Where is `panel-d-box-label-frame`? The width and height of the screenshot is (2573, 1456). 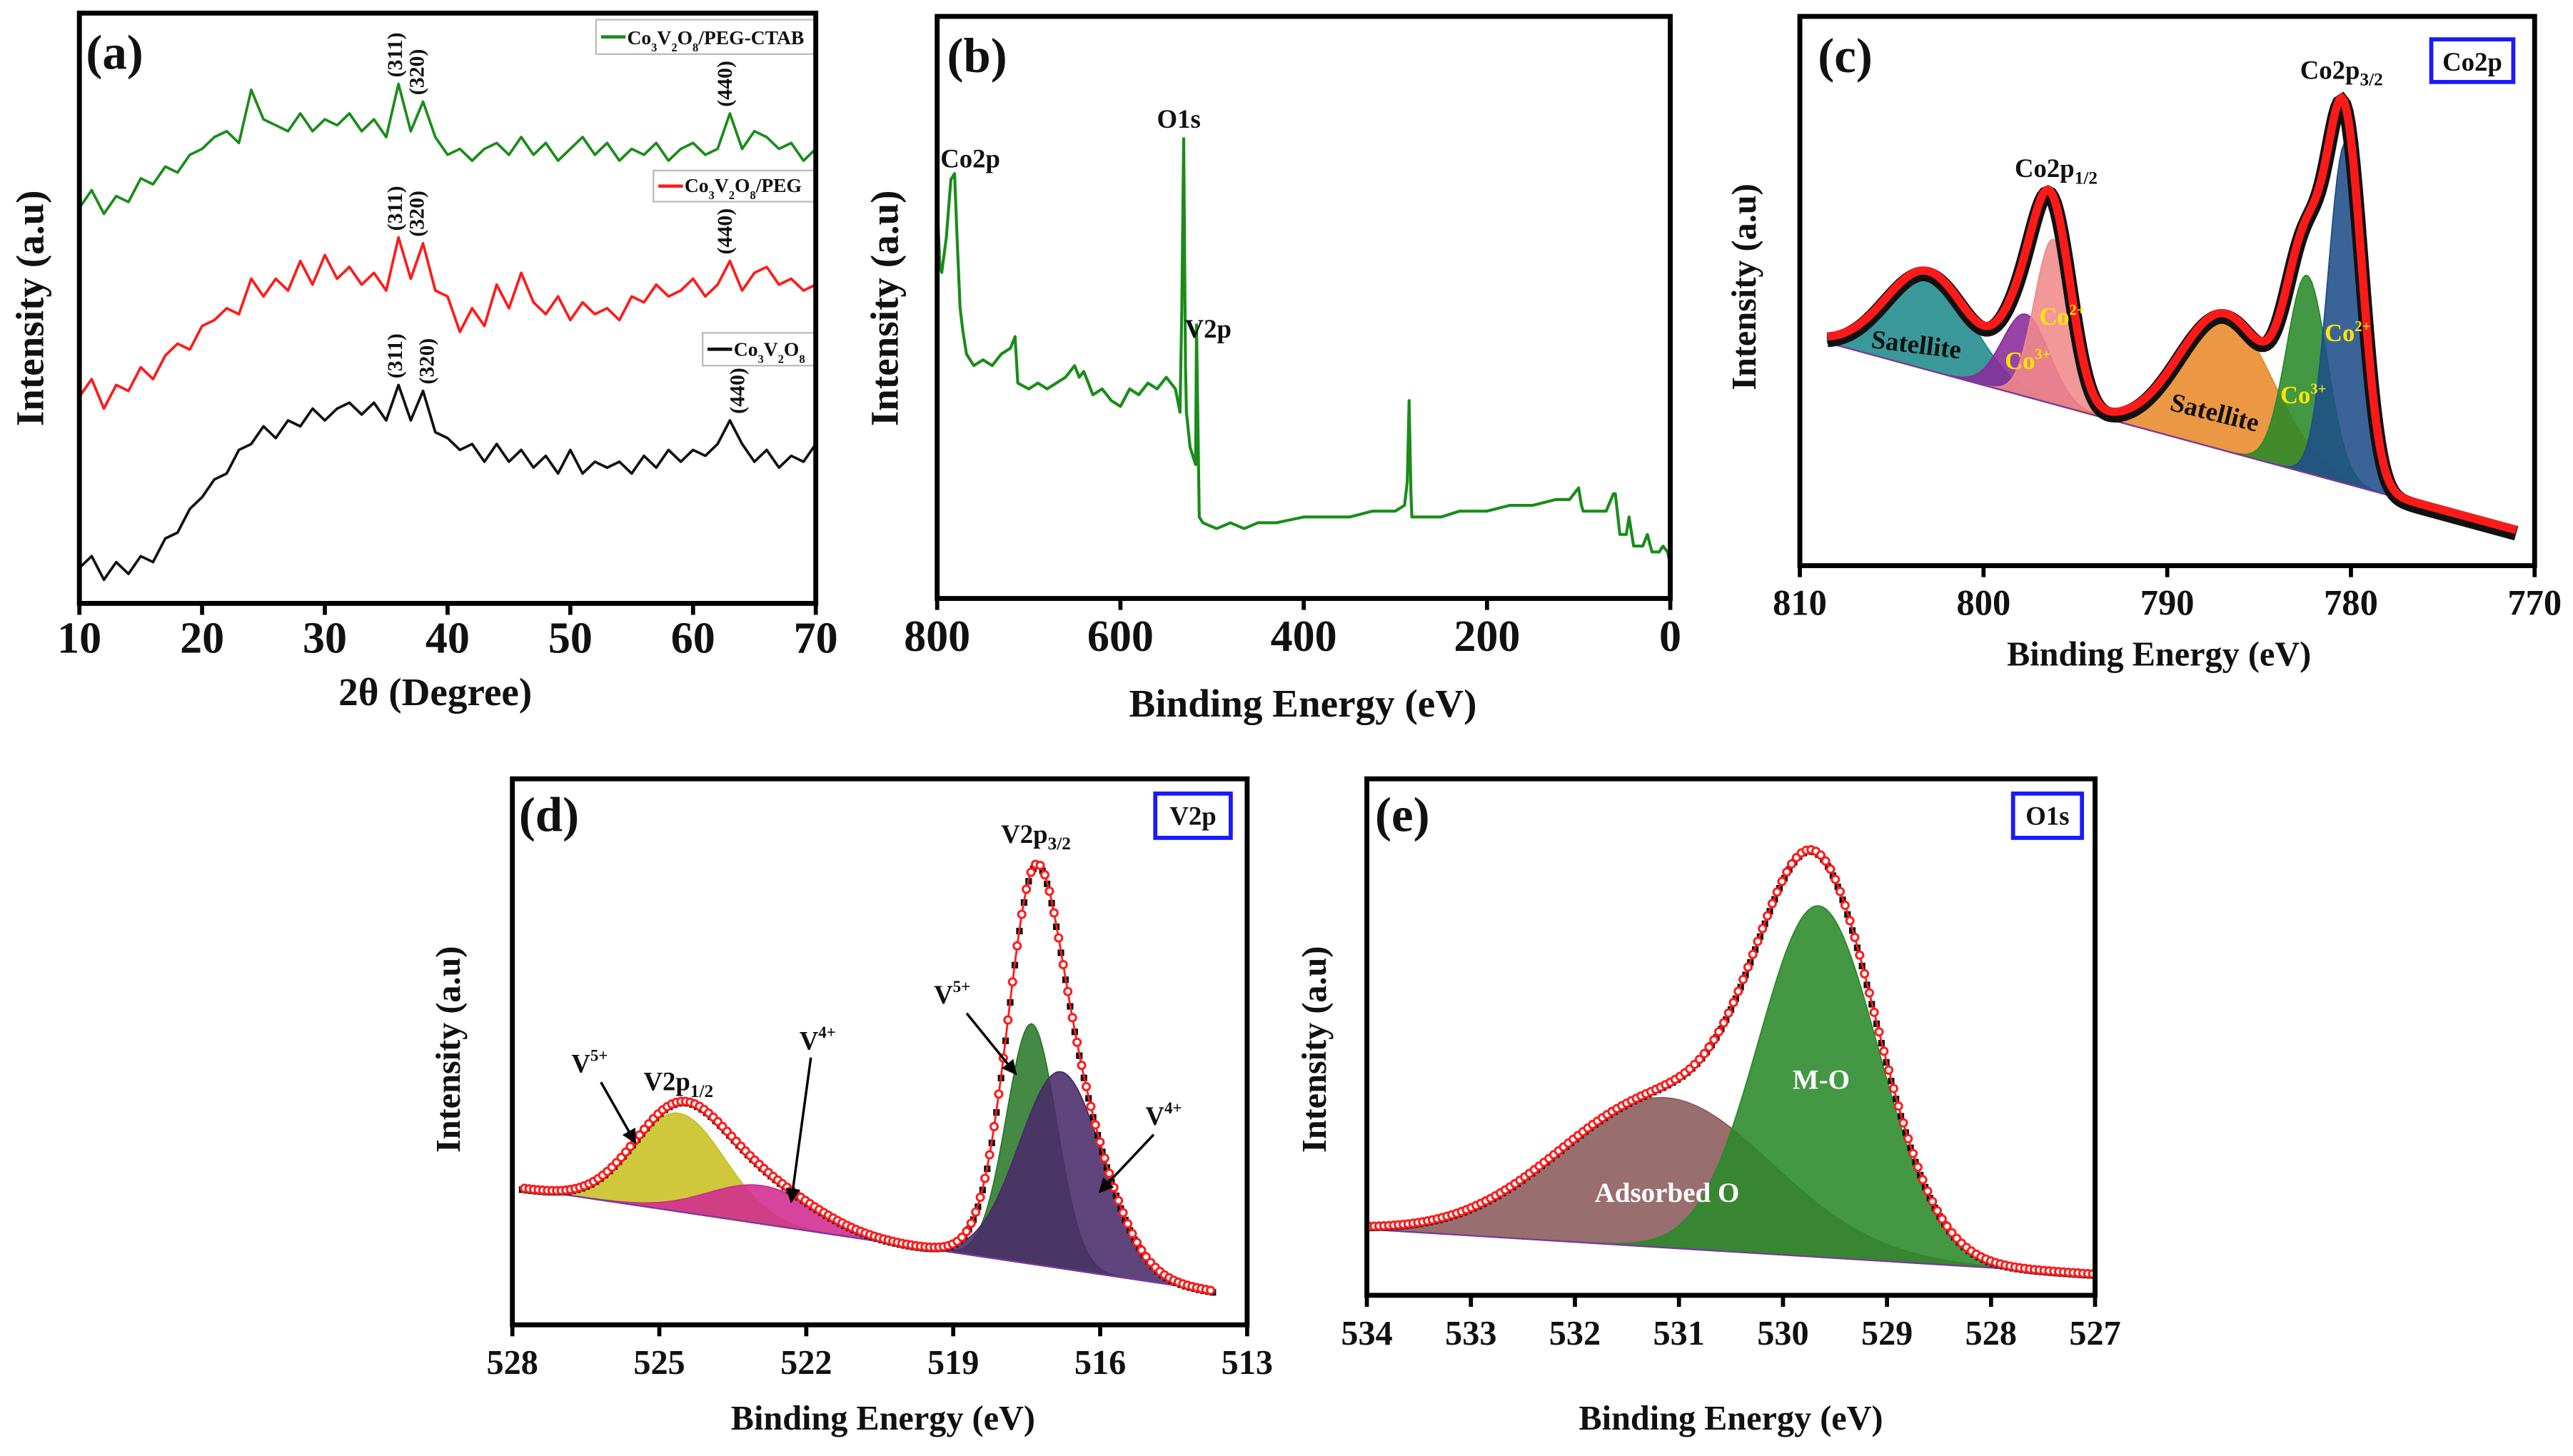 panel-d-box-label-frame is located at coordinates (1193, 816).